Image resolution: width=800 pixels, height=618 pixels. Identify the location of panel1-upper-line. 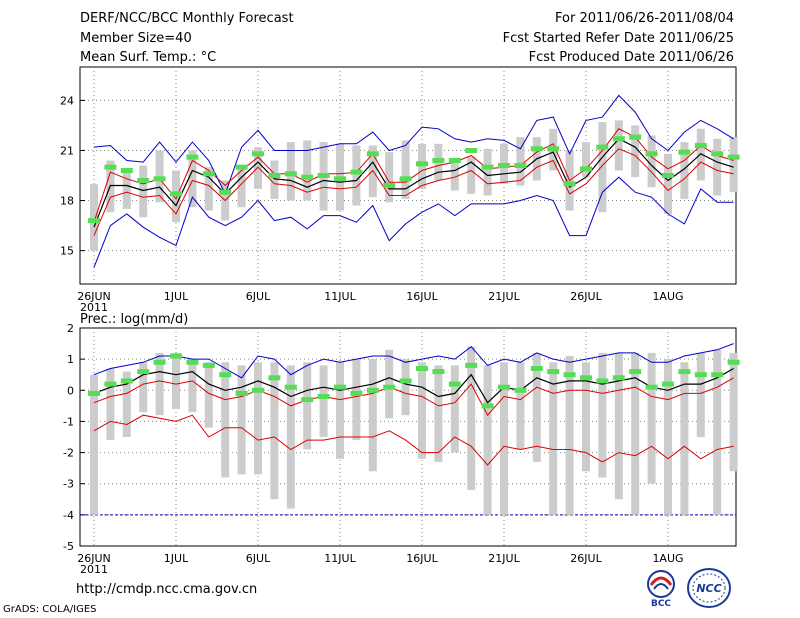
(413, 175).